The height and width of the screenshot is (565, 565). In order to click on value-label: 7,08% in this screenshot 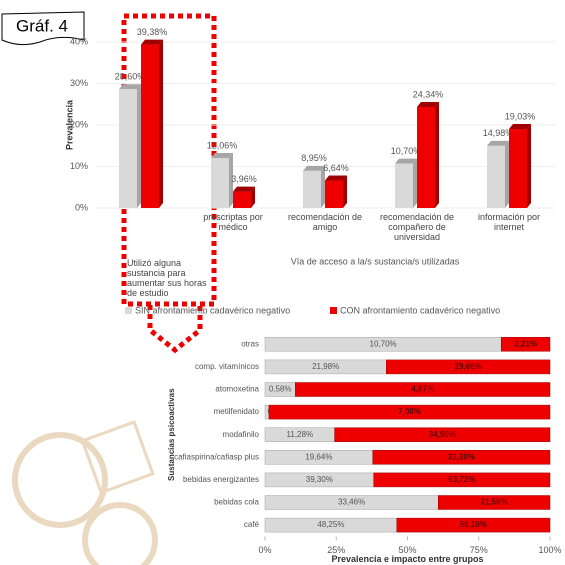, I will do `click(409, 411)`.